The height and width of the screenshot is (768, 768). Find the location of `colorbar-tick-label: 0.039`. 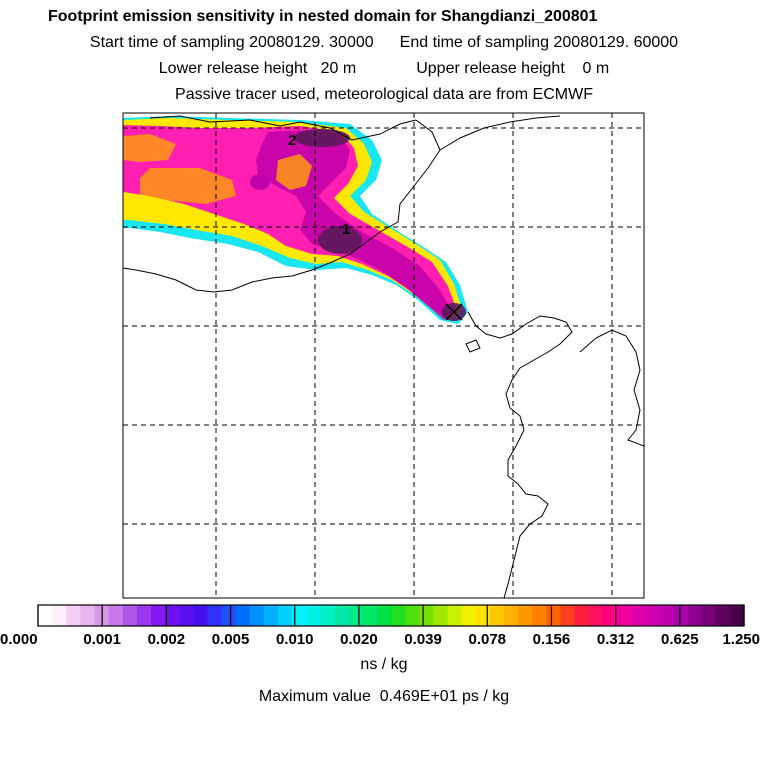

colorbar-tick-label: 0.039 is located at coordinates (423, 639).